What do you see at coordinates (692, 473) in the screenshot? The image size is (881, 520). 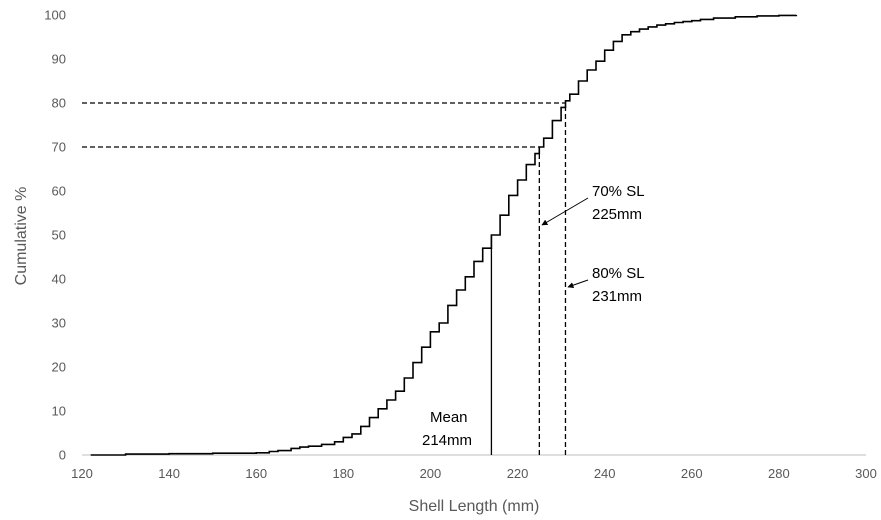 I see `x-tick-label: 260` at bounding box center [692, 473].